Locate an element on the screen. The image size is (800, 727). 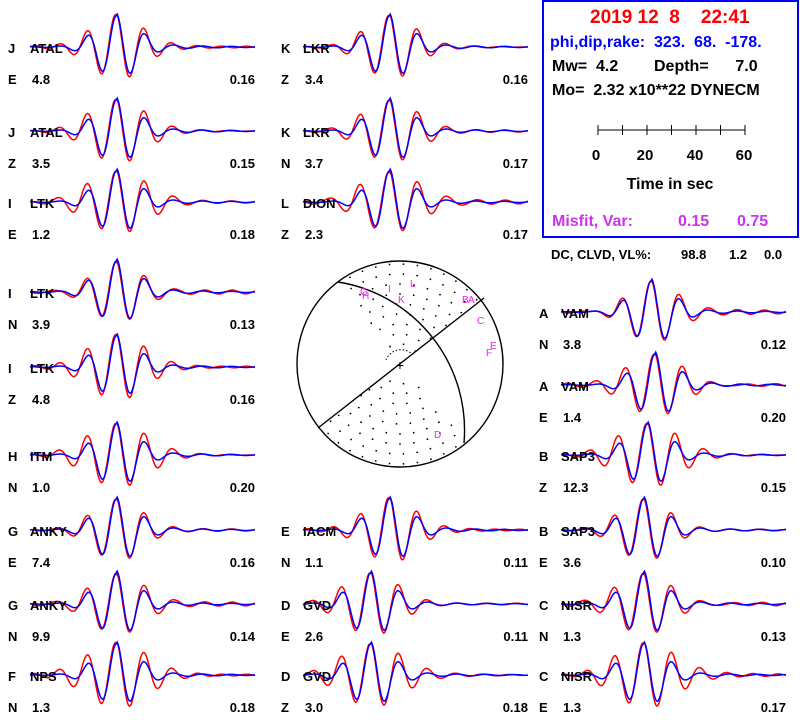
amplitude-value: 1.1 is located at coordinates (314, 562).